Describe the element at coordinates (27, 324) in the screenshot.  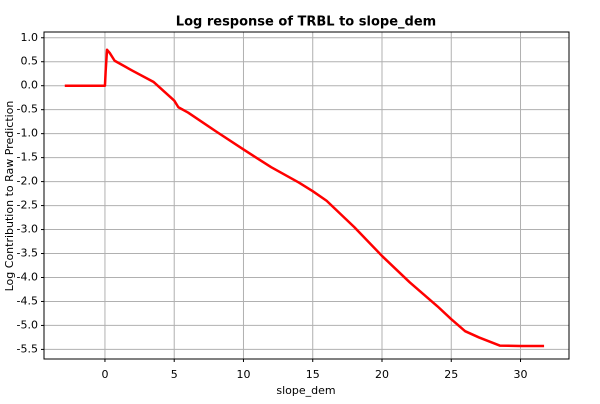
I see `y-tick-label: -5.0` at that location.